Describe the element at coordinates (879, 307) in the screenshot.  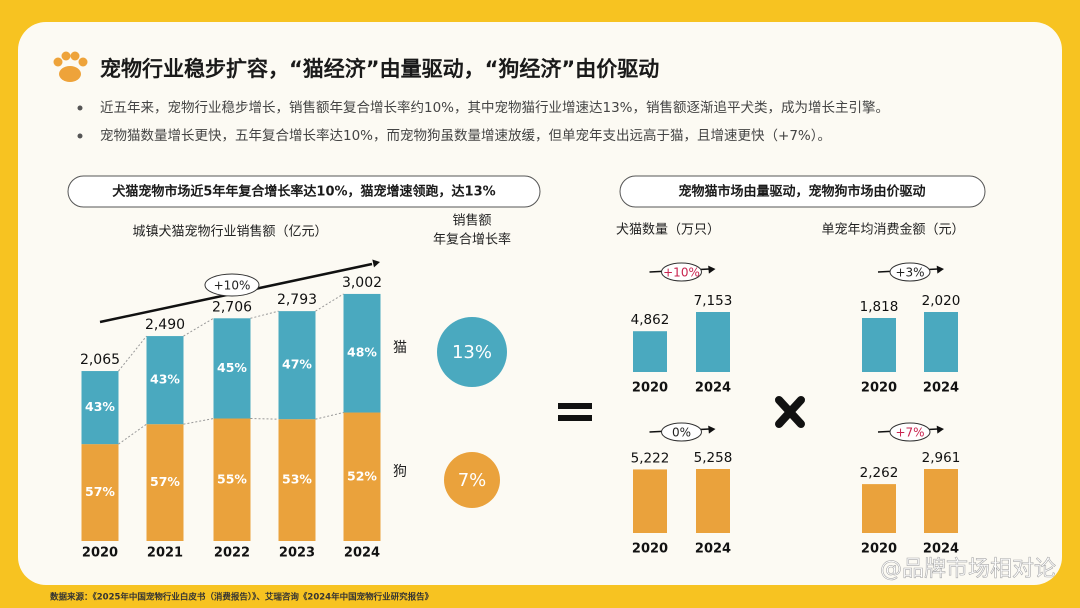
I see `value-label: 1,818` at that location.